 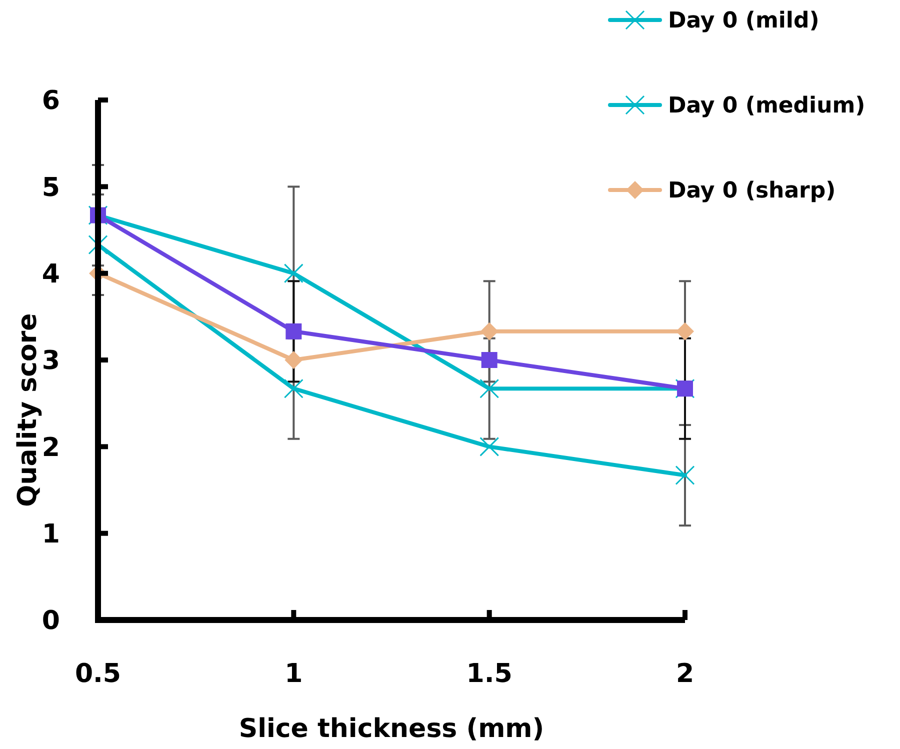 What do you see at coordinates (51, 621) in the screenshot?
I see `y-tick-label: 0` at bounding box center [51, 621].